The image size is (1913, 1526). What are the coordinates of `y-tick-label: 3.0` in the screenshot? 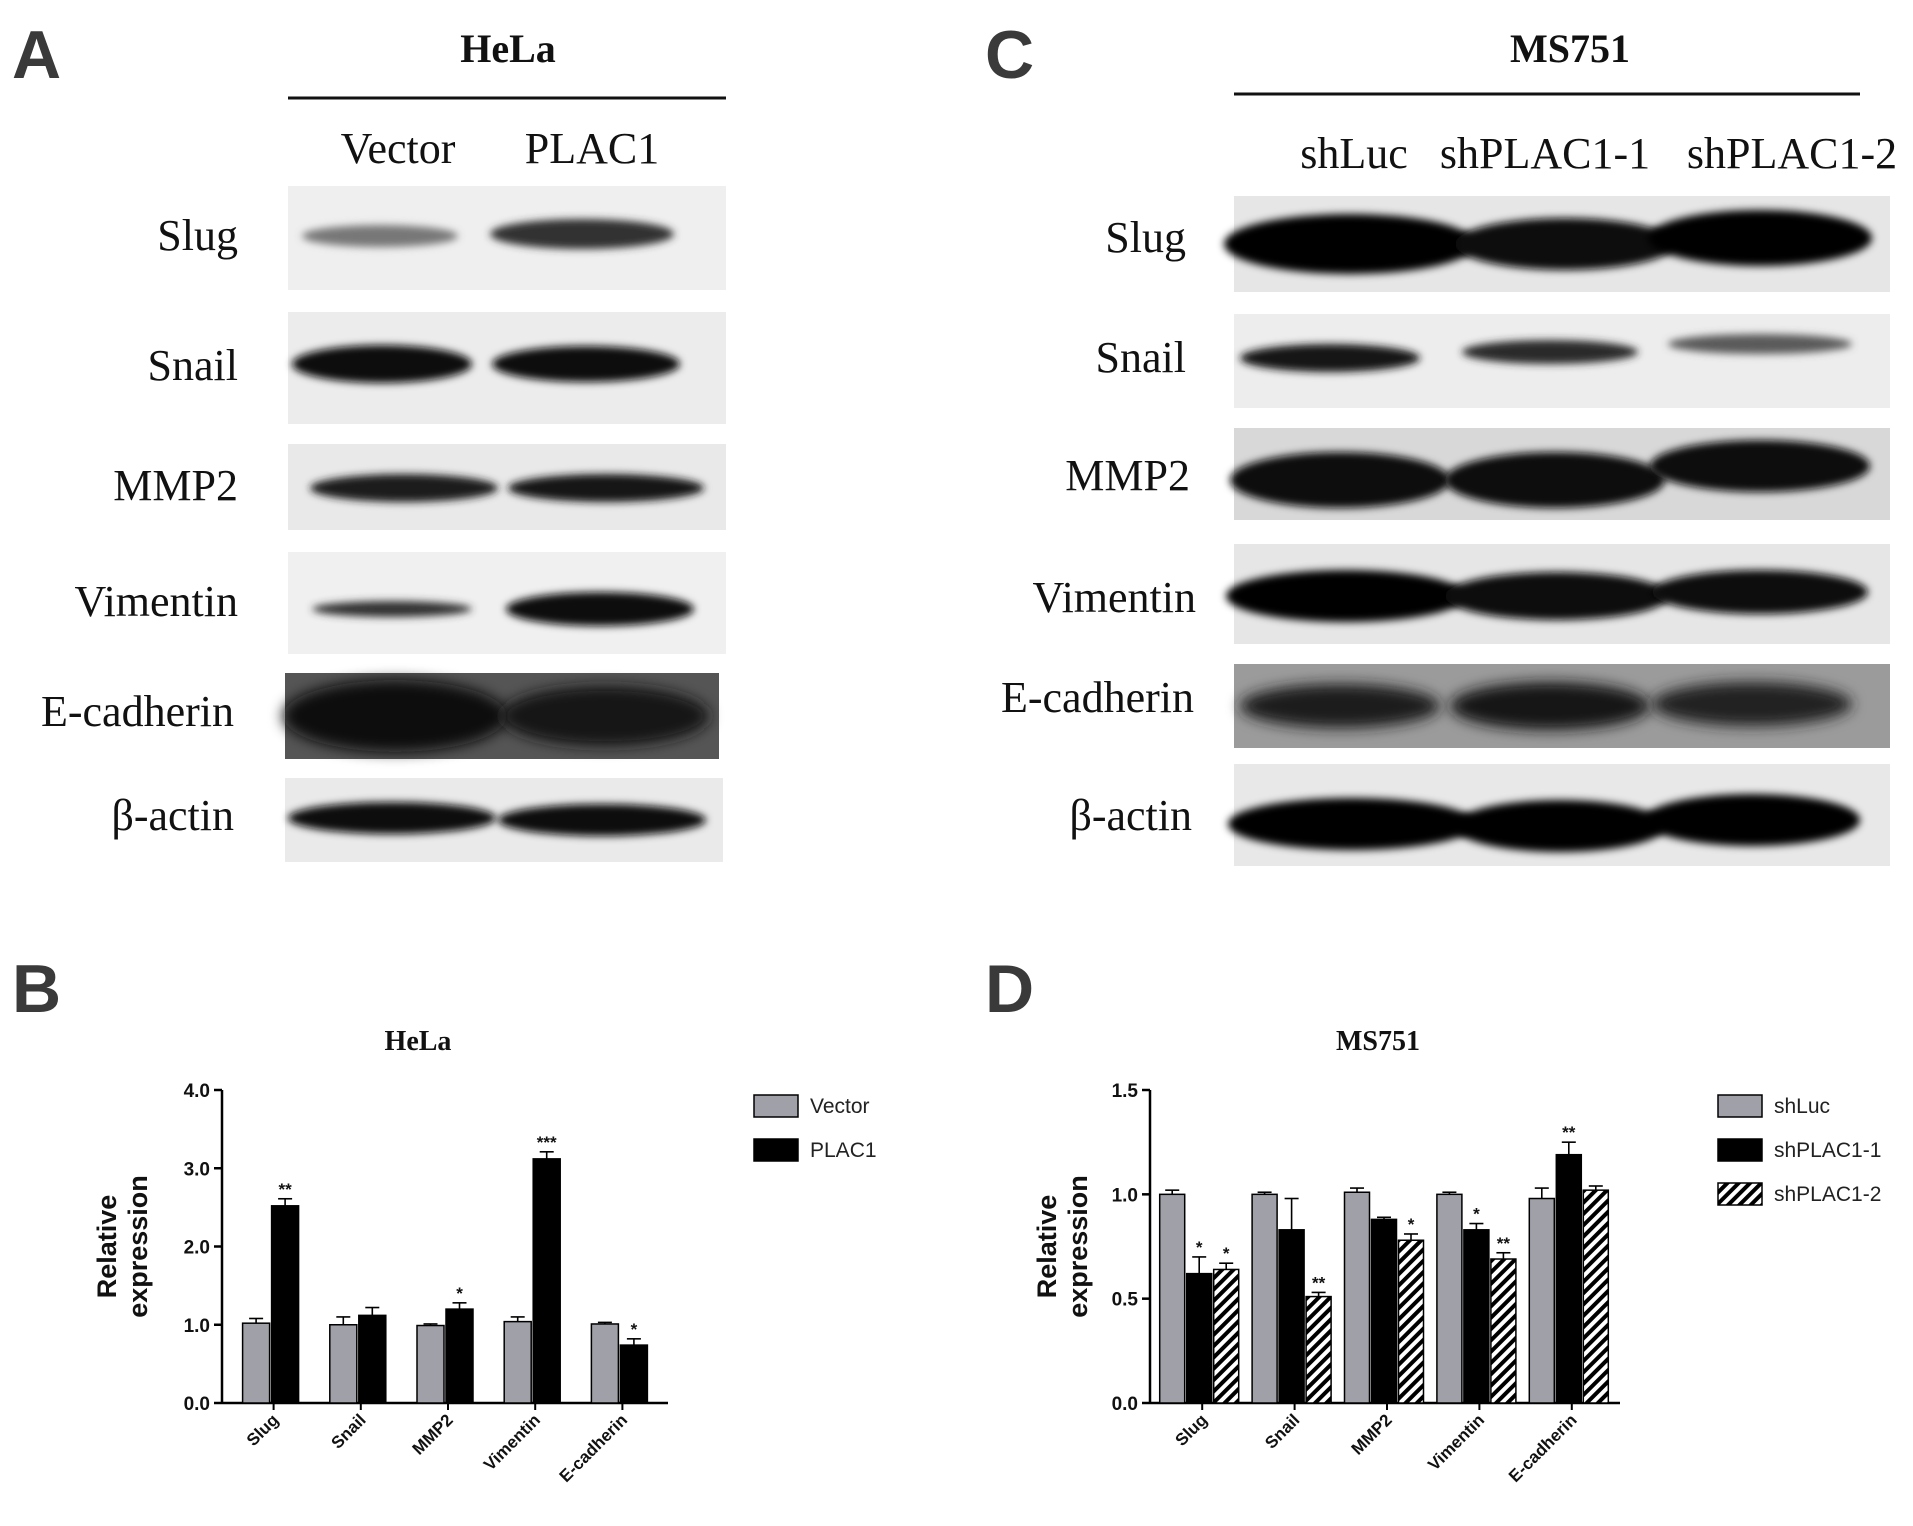 It's located at (197, 1169).